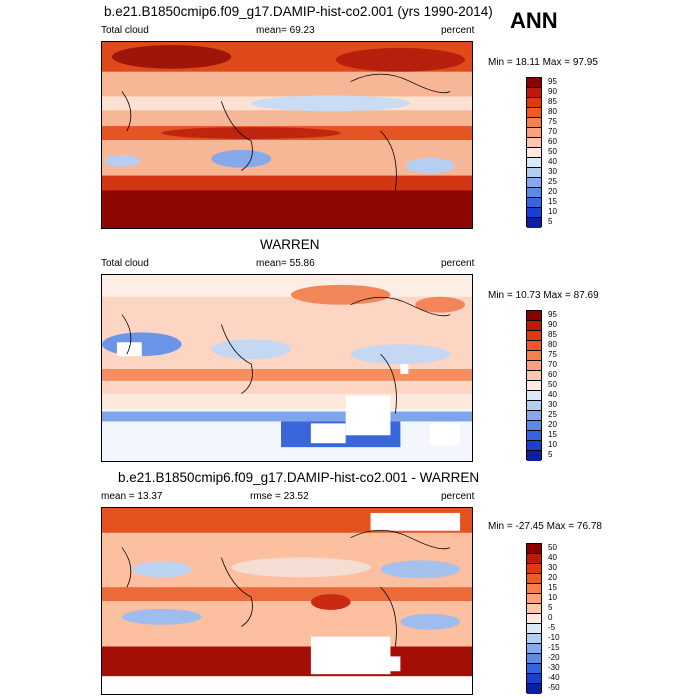  What do you see at coordinates (545, 526) in the screenshot?
I see `panel3-minmax: Min = -27.45 Max = 76.78` at bounding box center [545, 526].